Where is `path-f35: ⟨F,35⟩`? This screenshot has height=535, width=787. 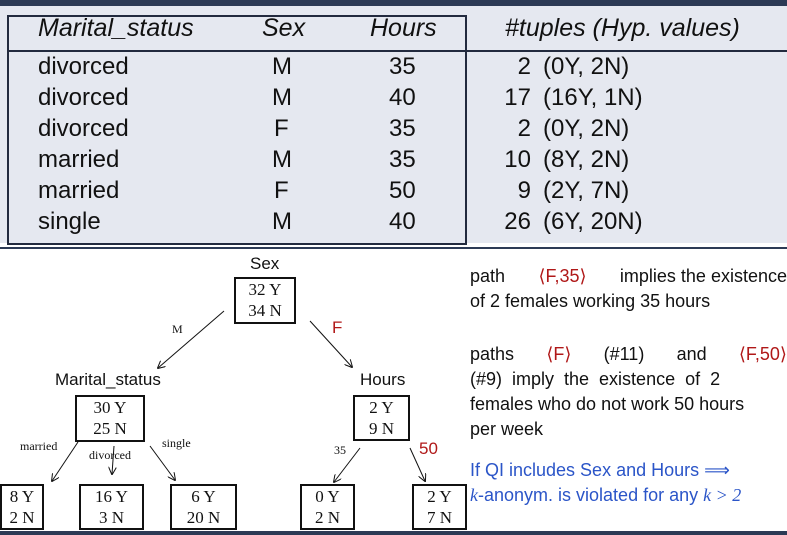
path-f35: ⟨F,35⟩ is located at coordinates (562, 276).